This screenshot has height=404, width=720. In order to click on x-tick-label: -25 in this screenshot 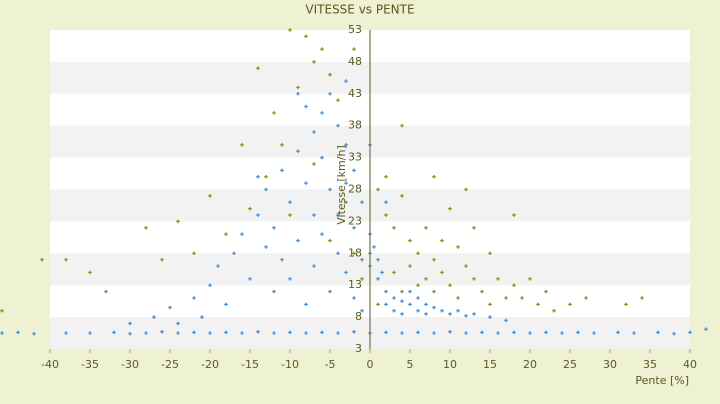, I will do `click(170, 364)`.